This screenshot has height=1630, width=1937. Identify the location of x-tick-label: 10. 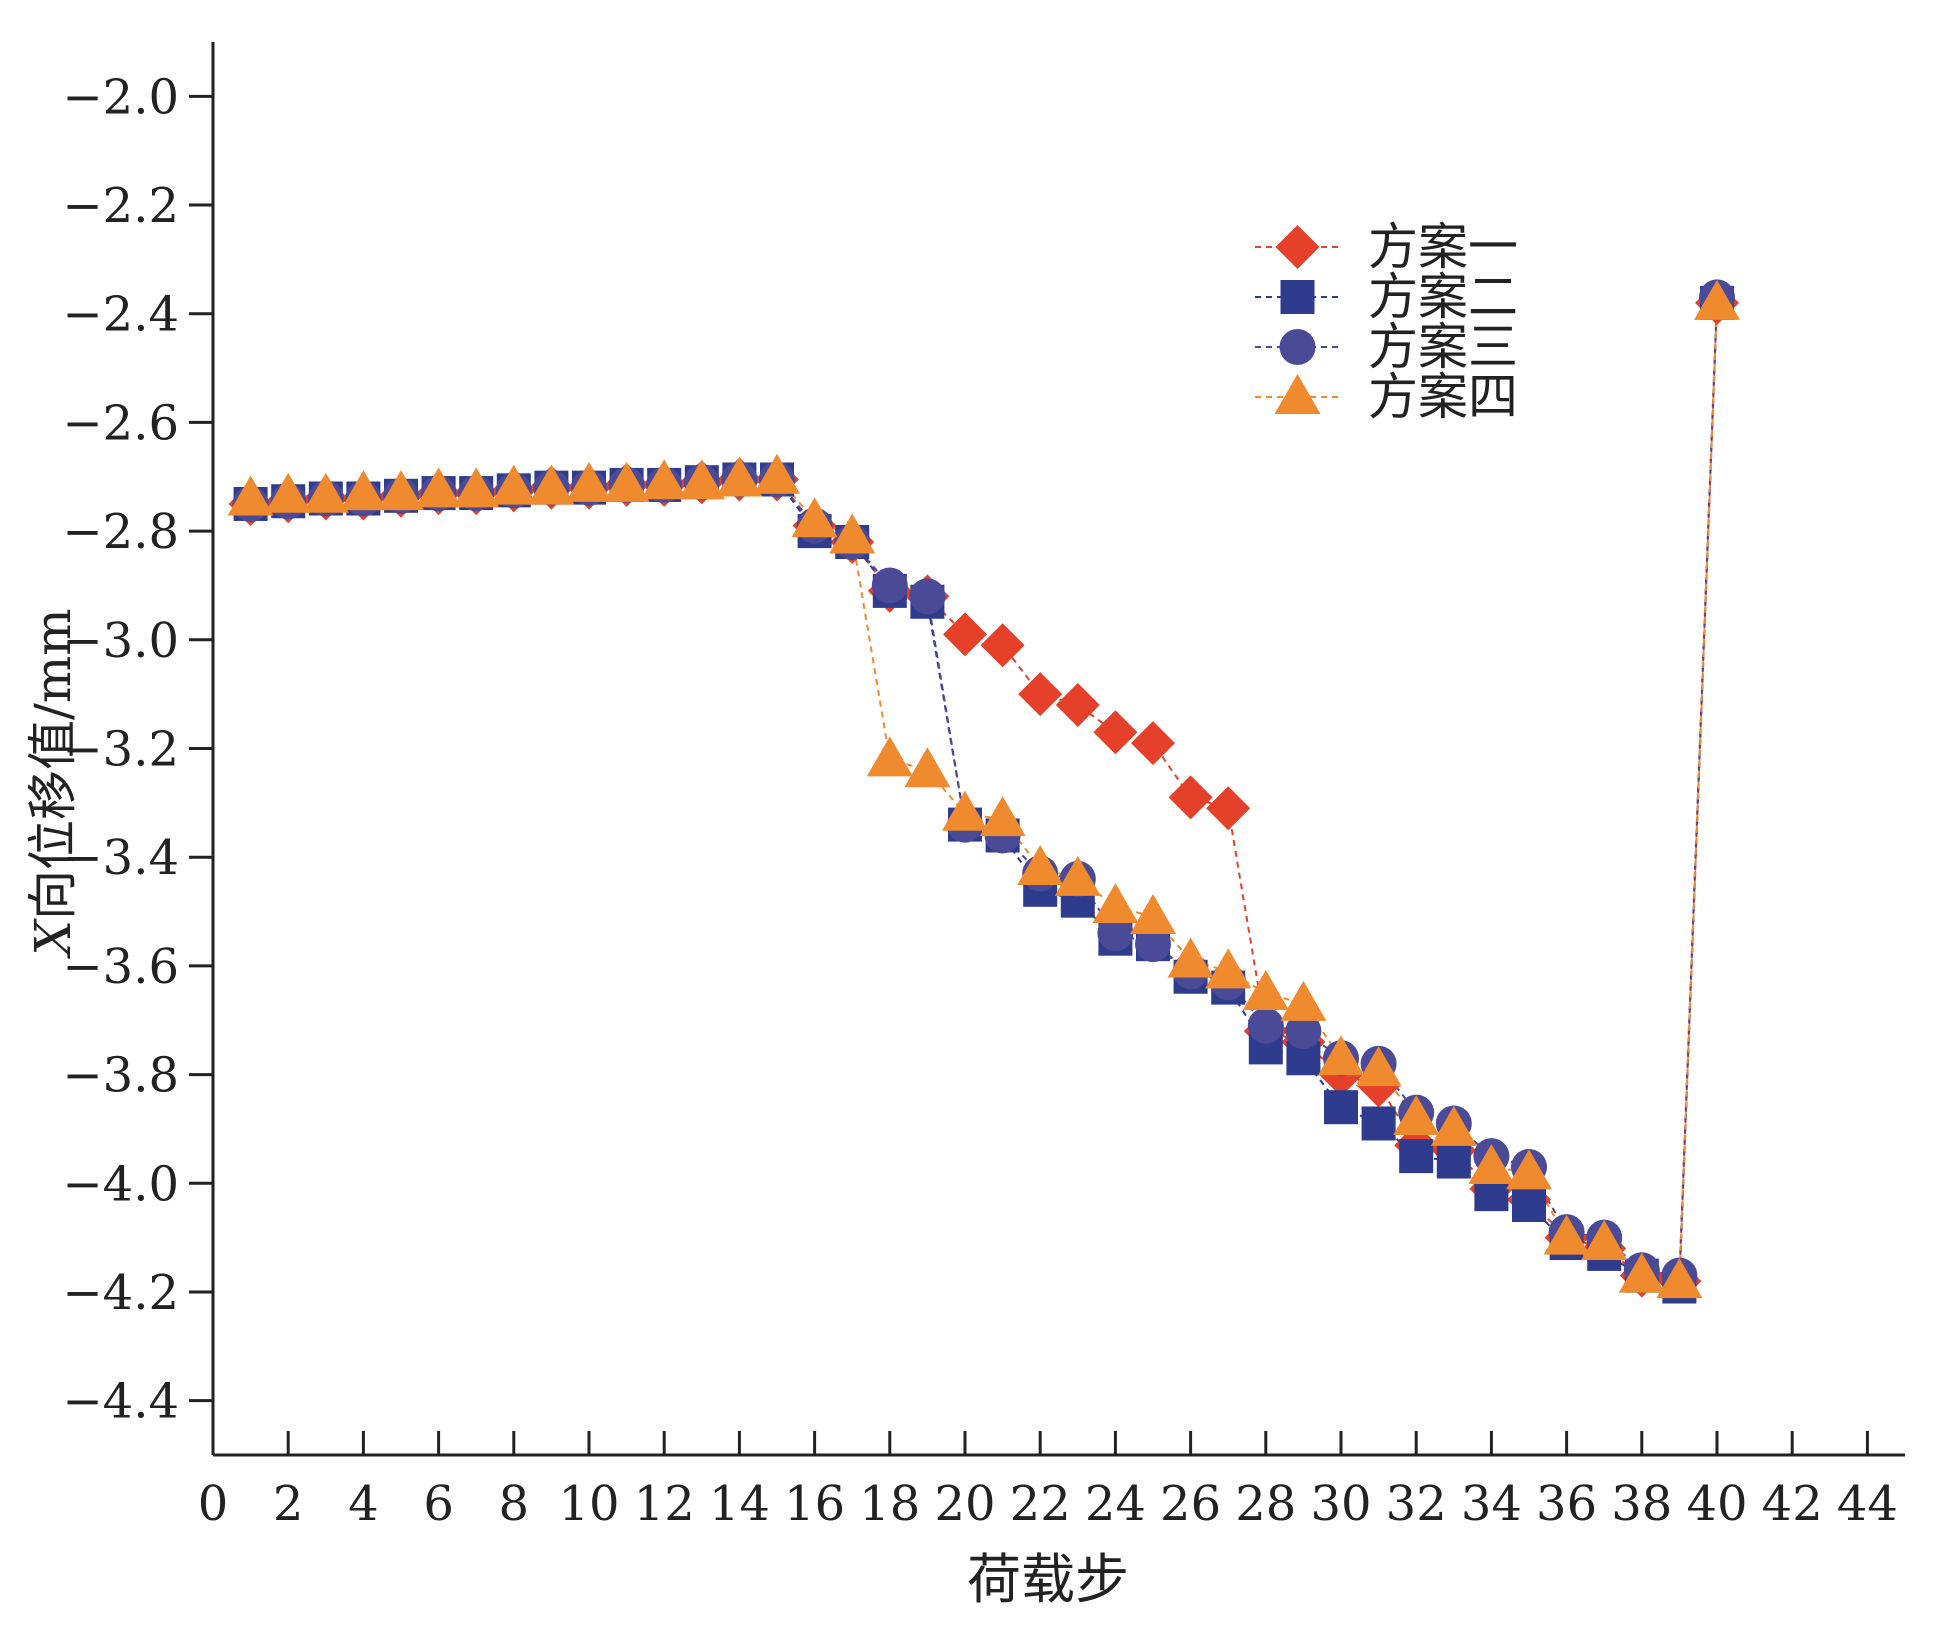
(588, 1504).